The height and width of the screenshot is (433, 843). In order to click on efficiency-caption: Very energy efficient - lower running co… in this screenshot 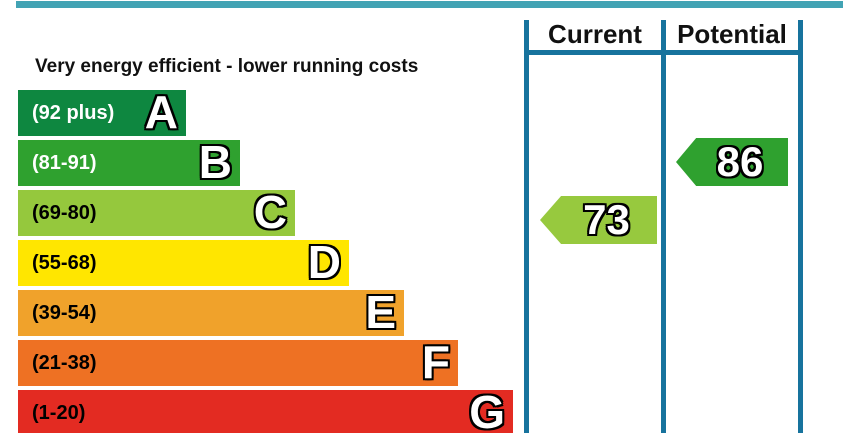, I will do `click(227, 66)`.